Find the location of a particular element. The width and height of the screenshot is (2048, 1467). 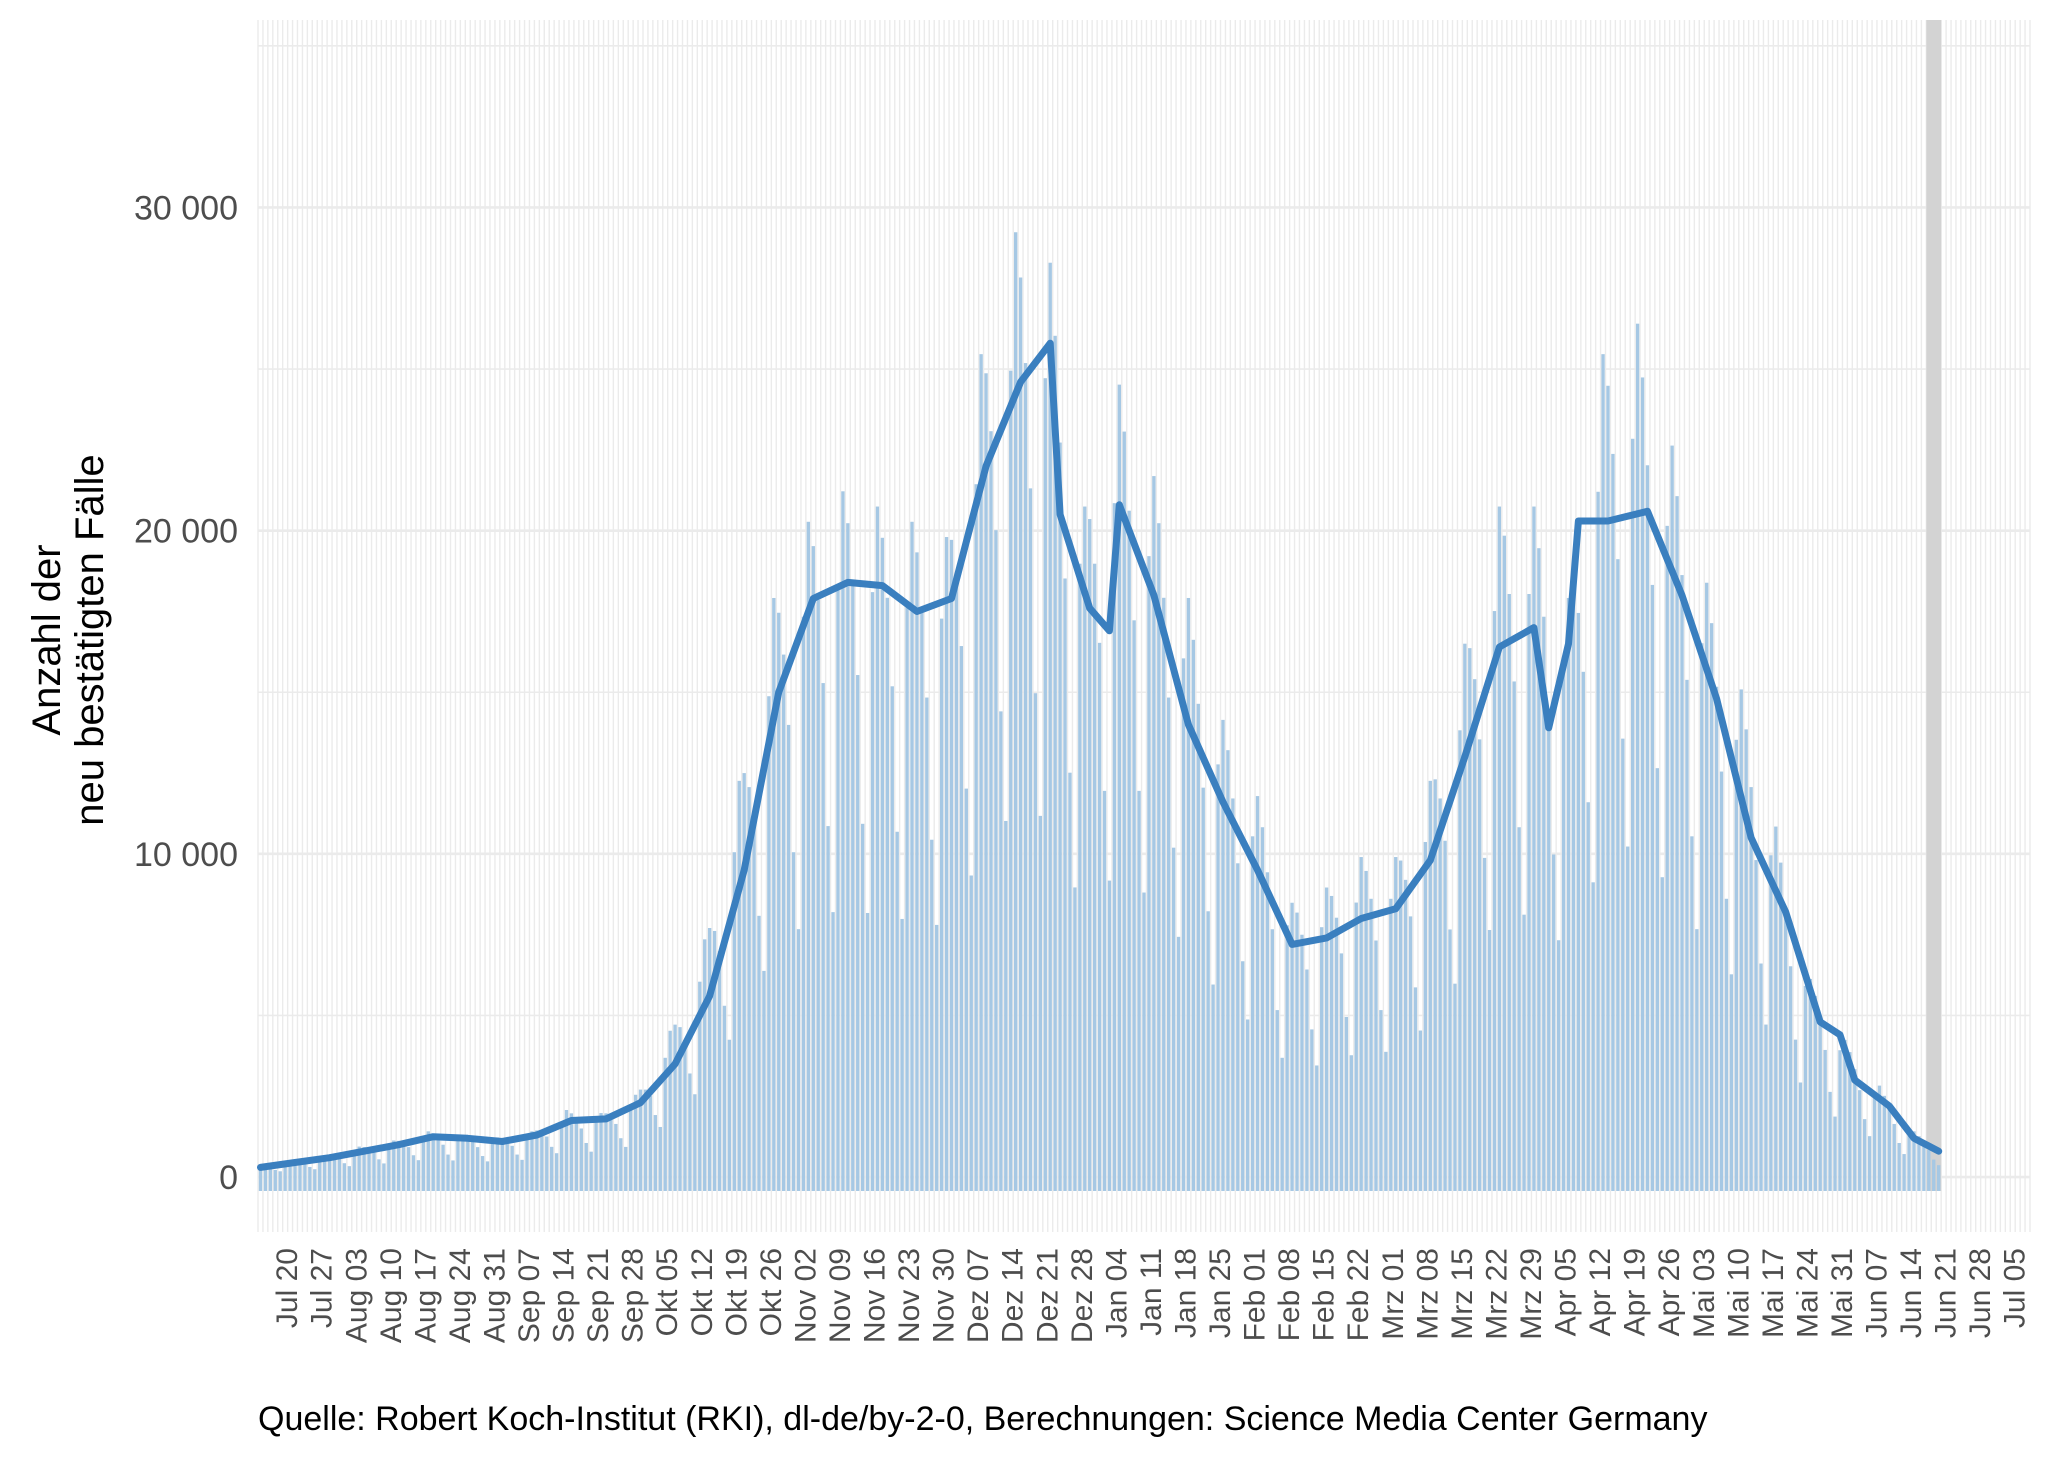

y-tick-label: 30 000 is located at coordinates (186, 208).